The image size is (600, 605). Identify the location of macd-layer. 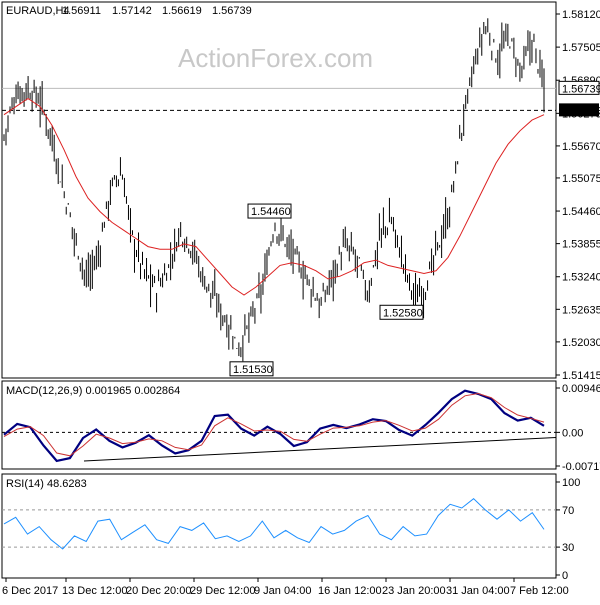
(279, 426).